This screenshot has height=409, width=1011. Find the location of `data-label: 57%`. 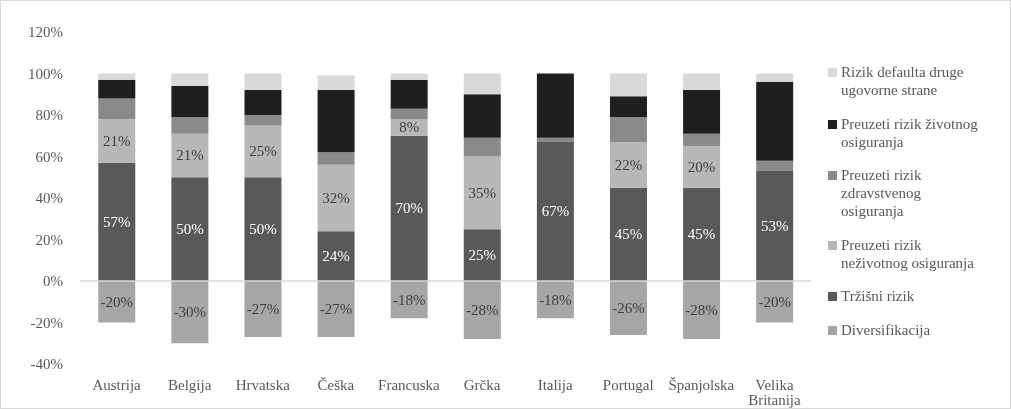

data-label: 57% is located at coordinates (117, 221).